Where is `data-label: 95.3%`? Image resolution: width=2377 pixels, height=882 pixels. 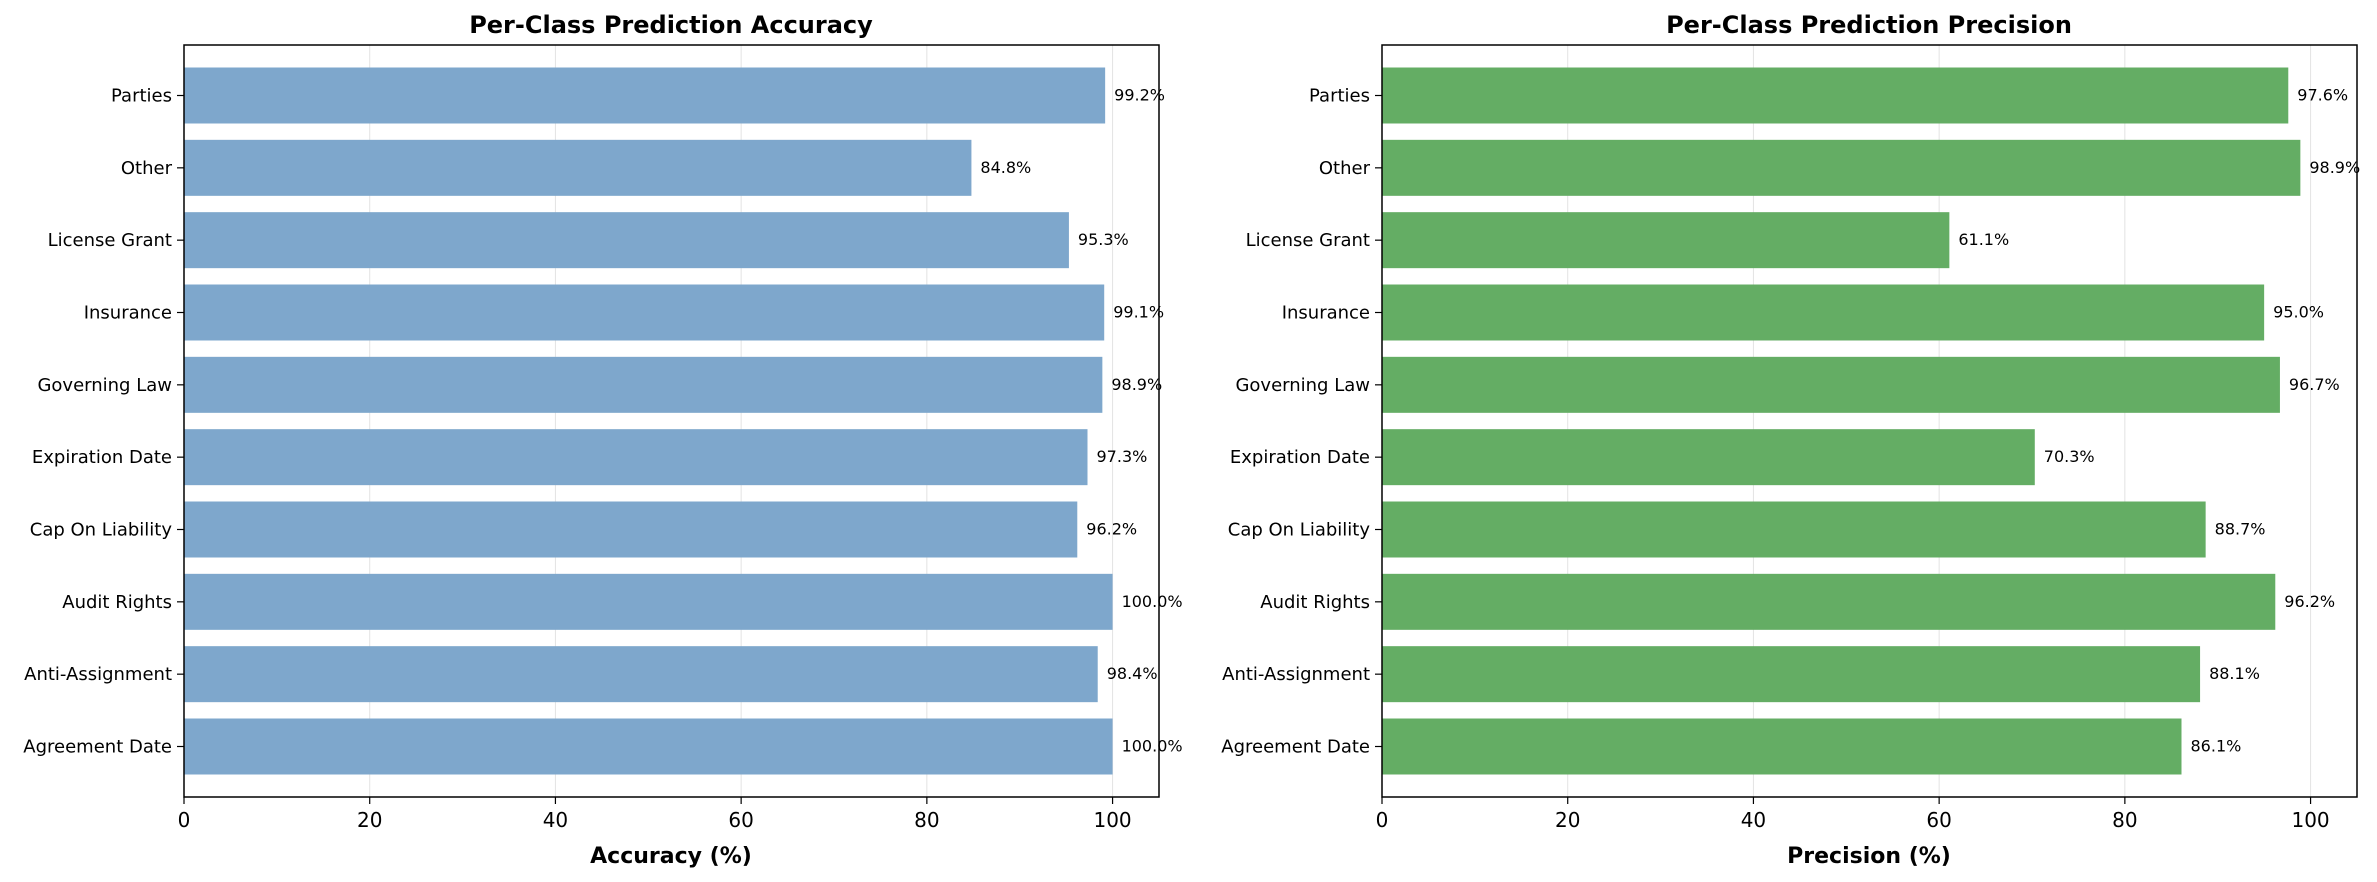 data-label: 95.3% is located at coordinates (1103, 239).